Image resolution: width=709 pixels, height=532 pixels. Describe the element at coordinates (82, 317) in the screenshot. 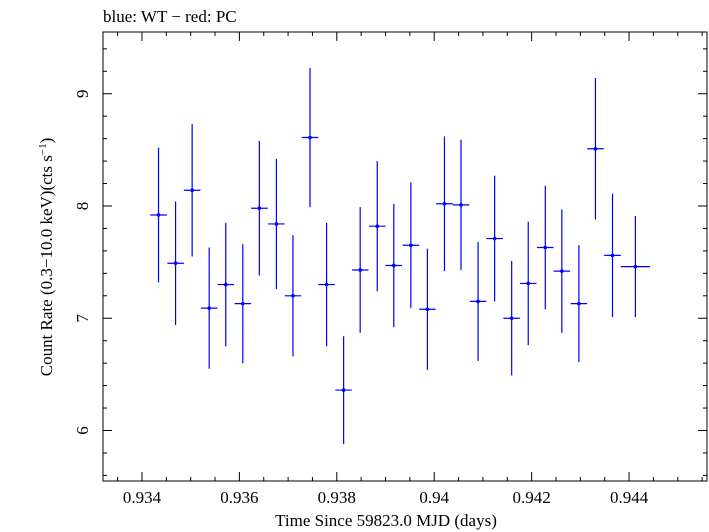

I see `y-tick-label: 7` at that location.